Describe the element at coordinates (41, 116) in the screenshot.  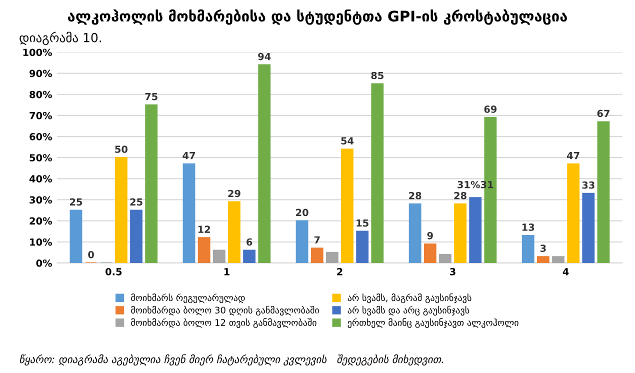
I see `y-tick-label: 70%` at that location.